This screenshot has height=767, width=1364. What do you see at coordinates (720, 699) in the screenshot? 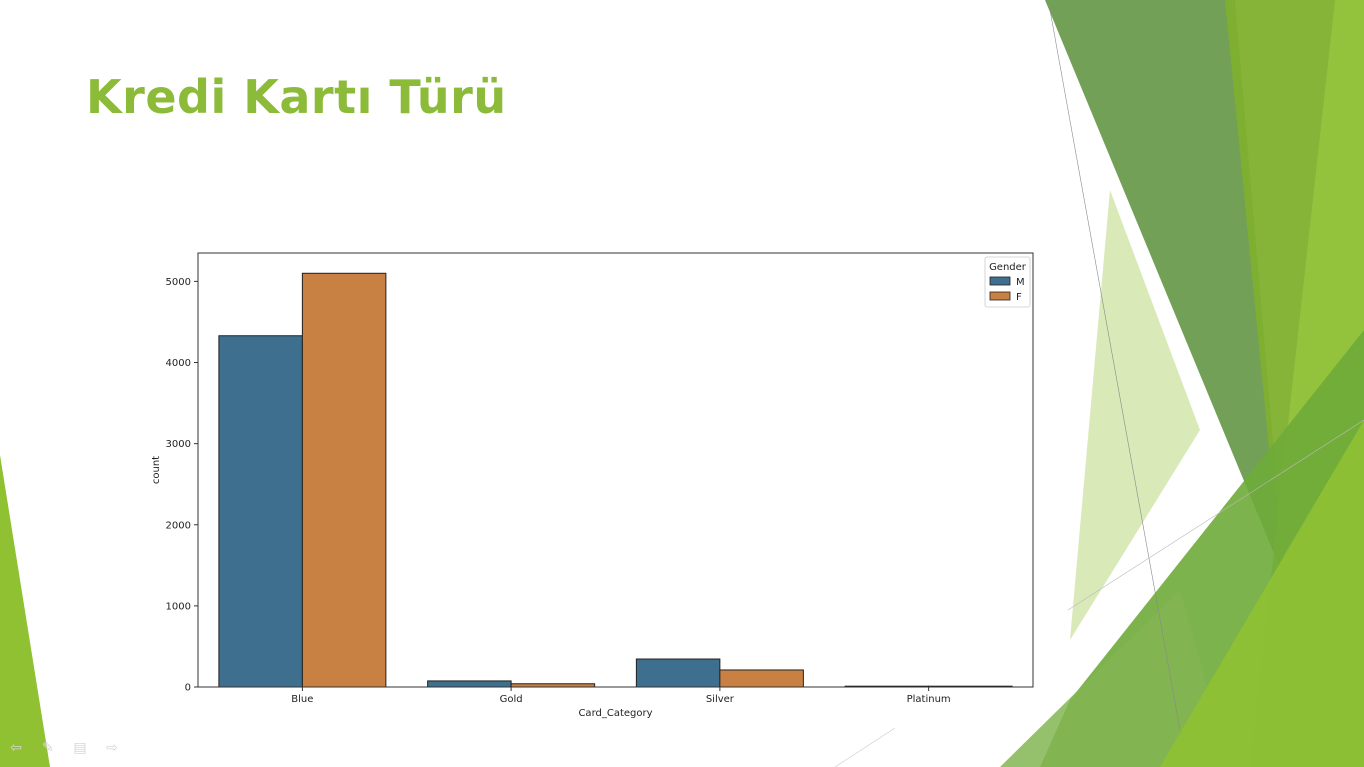
I see `x-tick-label: Silver` at bounding box center [720, 699].